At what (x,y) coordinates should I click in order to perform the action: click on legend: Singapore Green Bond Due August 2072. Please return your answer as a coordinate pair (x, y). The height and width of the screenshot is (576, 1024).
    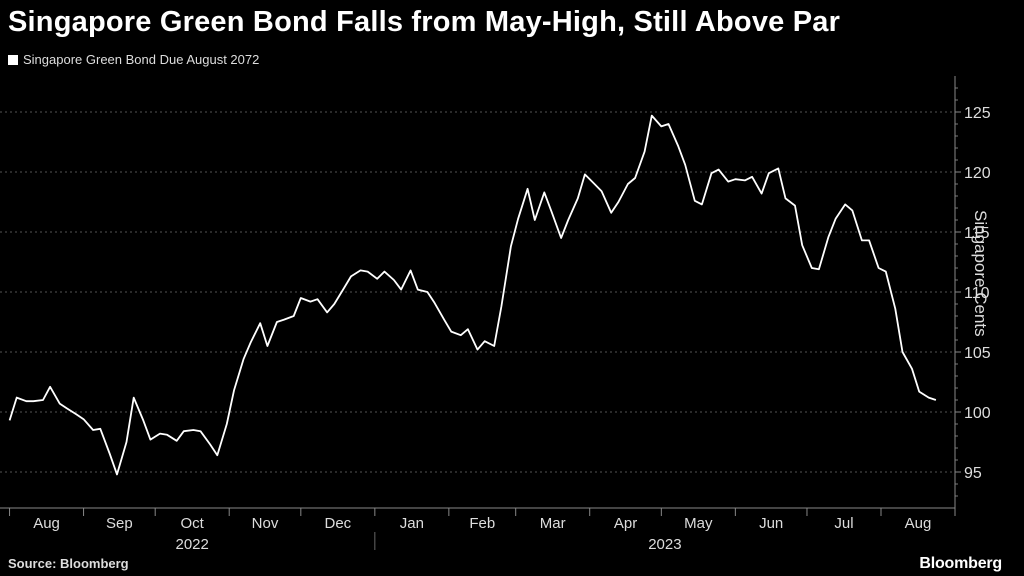
    Looking at the image, I should click on (133, 59).